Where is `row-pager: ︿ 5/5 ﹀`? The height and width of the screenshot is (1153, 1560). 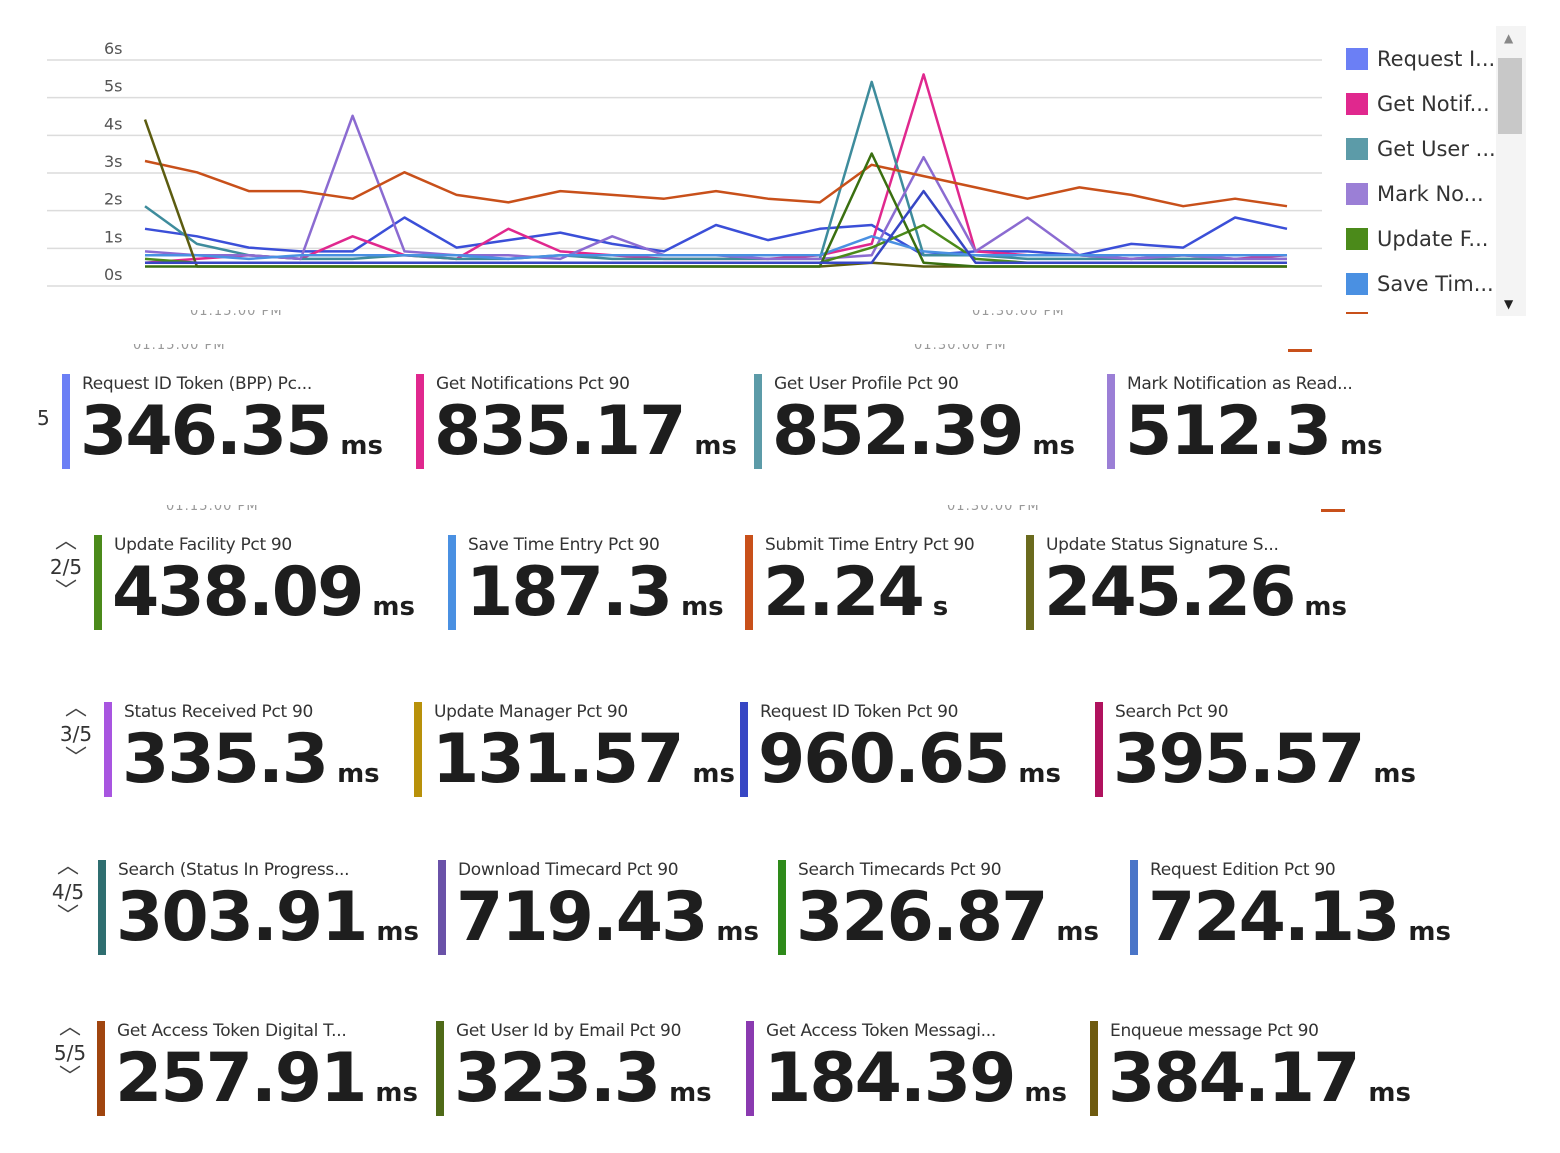 row-pager: ︿ 5/5 ﹀ is located at coordinates (70, 1067).